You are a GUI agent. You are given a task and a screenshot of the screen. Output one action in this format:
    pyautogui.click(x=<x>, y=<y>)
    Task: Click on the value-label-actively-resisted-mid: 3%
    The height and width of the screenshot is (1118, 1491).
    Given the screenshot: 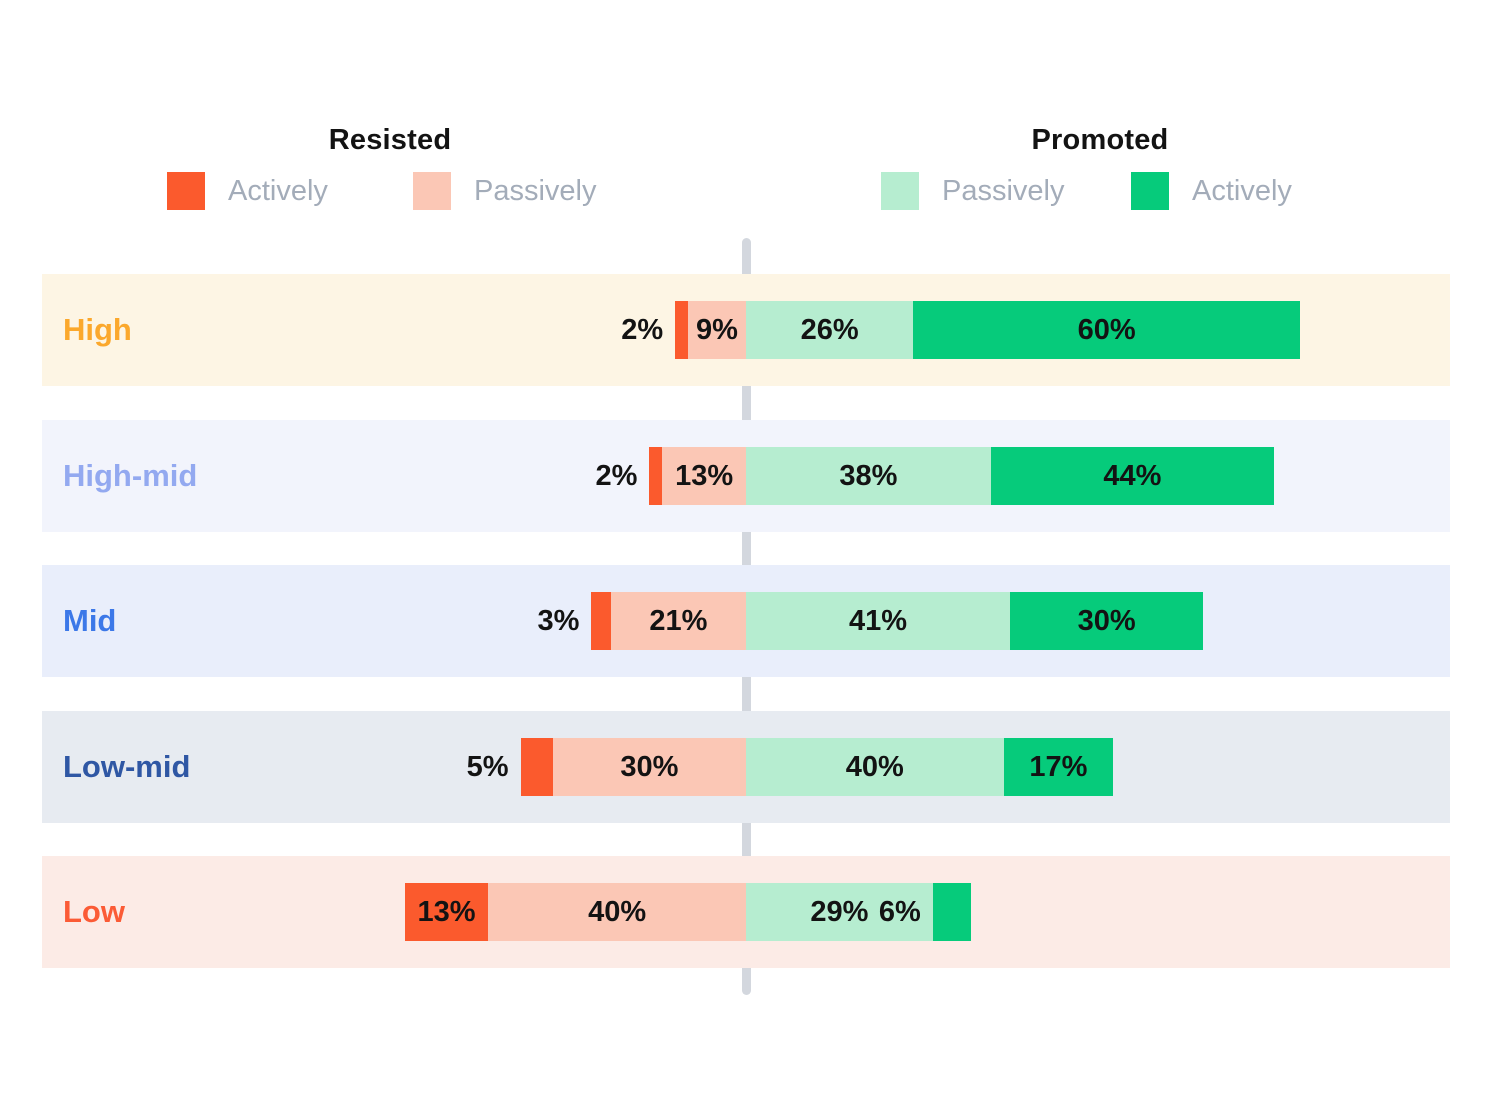 What is the action you would take?
    pyautogui.click(x=558, y=621)
    